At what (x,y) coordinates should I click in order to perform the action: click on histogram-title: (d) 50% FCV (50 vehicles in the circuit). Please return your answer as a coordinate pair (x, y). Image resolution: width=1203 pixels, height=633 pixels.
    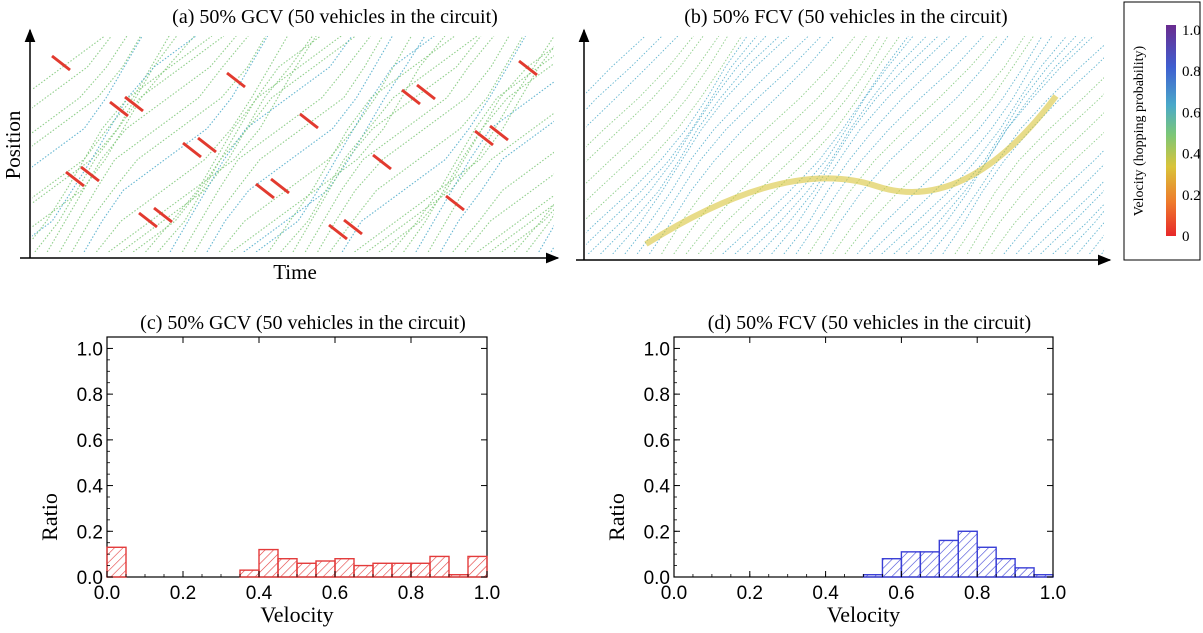
    Looking at the image, I should click on (869, 323).